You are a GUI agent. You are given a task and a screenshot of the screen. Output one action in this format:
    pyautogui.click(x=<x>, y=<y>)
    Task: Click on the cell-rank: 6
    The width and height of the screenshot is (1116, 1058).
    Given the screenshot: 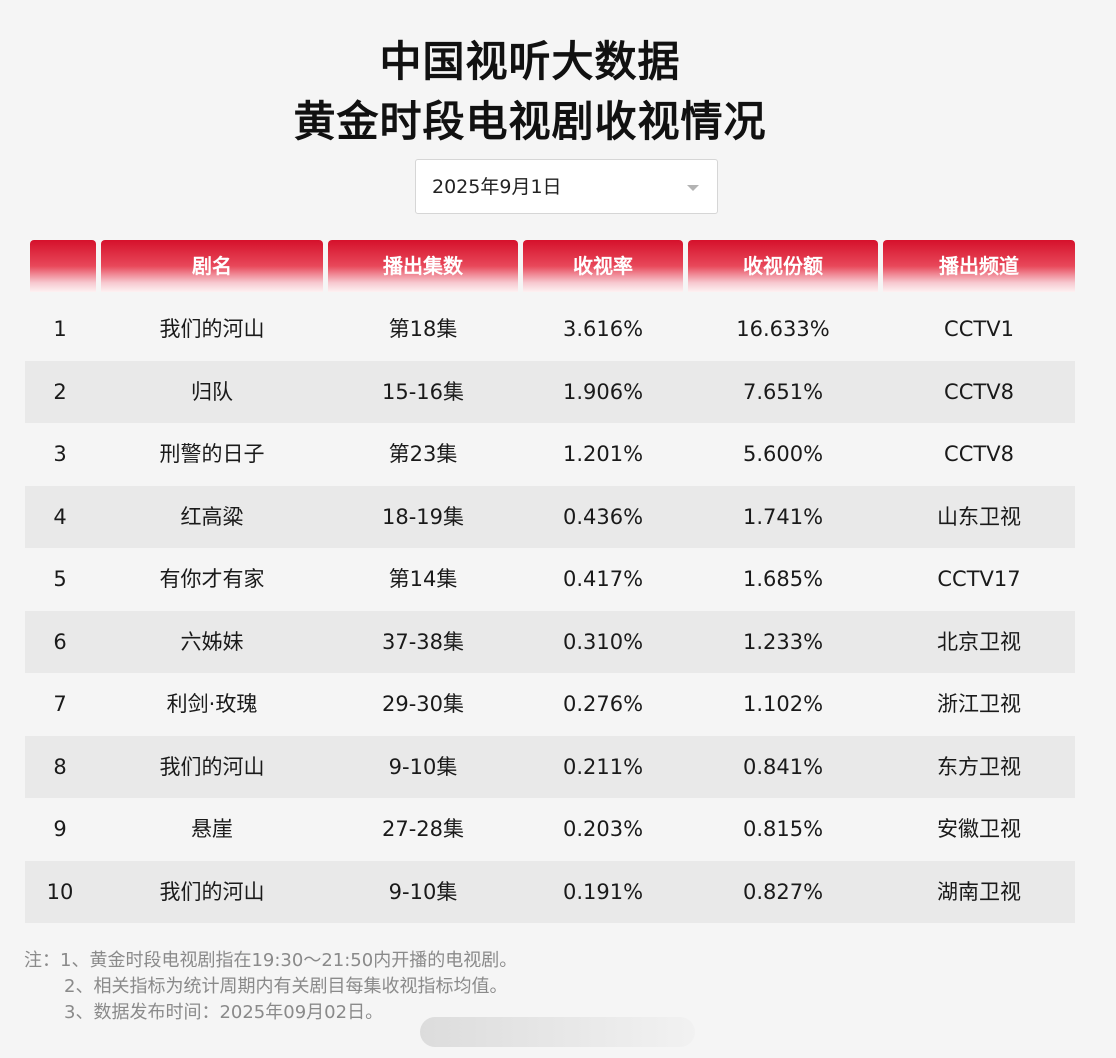 What is the action you would take?
    pyautogui.click(x=60, y=642)
    